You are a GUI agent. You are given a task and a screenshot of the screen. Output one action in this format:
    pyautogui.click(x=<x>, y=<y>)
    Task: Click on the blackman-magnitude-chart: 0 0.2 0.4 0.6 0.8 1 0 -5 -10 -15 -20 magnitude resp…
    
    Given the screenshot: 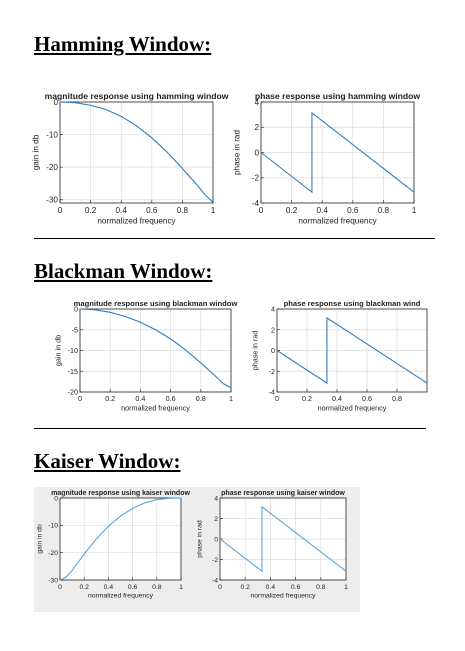 What is the action you would take?
    pyautogui.click(x=146, y=355)
    